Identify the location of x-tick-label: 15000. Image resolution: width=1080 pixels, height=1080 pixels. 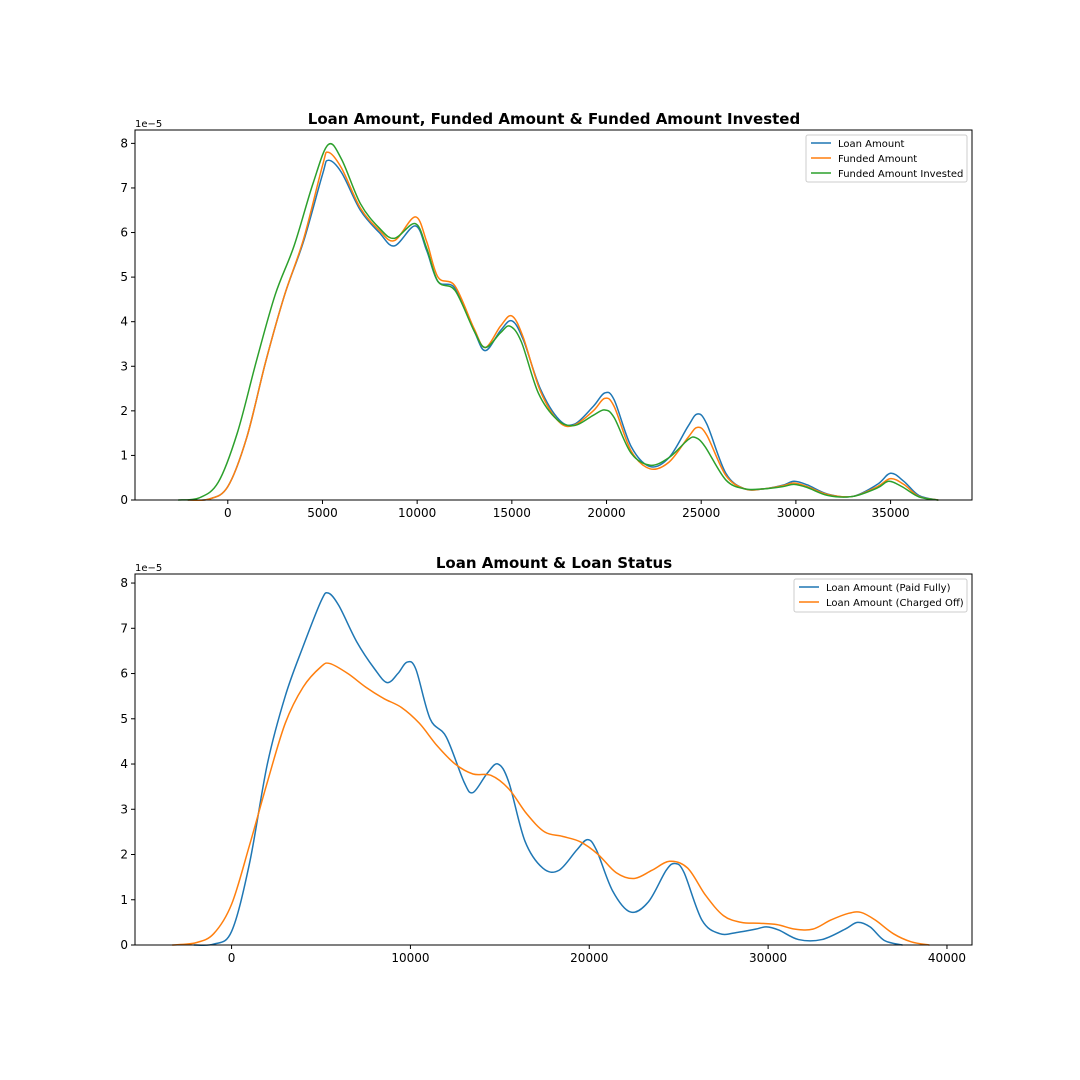
(512, 513).